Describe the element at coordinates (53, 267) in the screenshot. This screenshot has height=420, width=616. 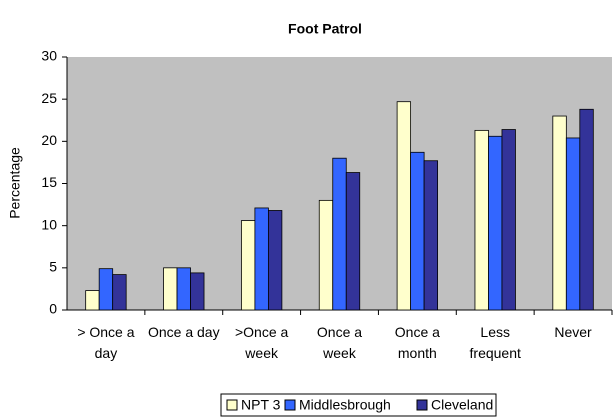
I see `y-tick-label: 5` at that location.